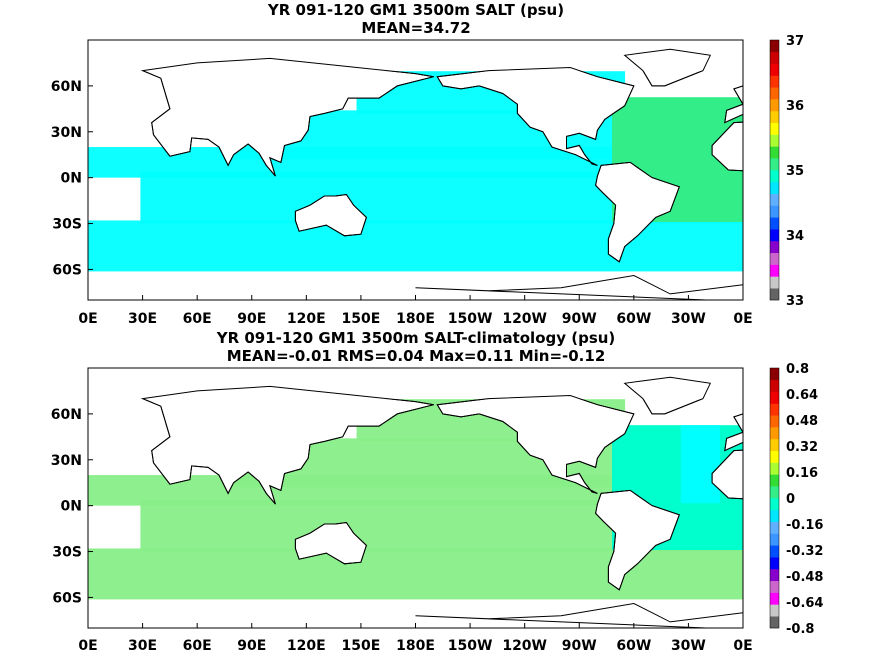 The width and height of the screenshot is (875, 656). I want to click on colorbar-tick-label: 34, so click(795, 236).